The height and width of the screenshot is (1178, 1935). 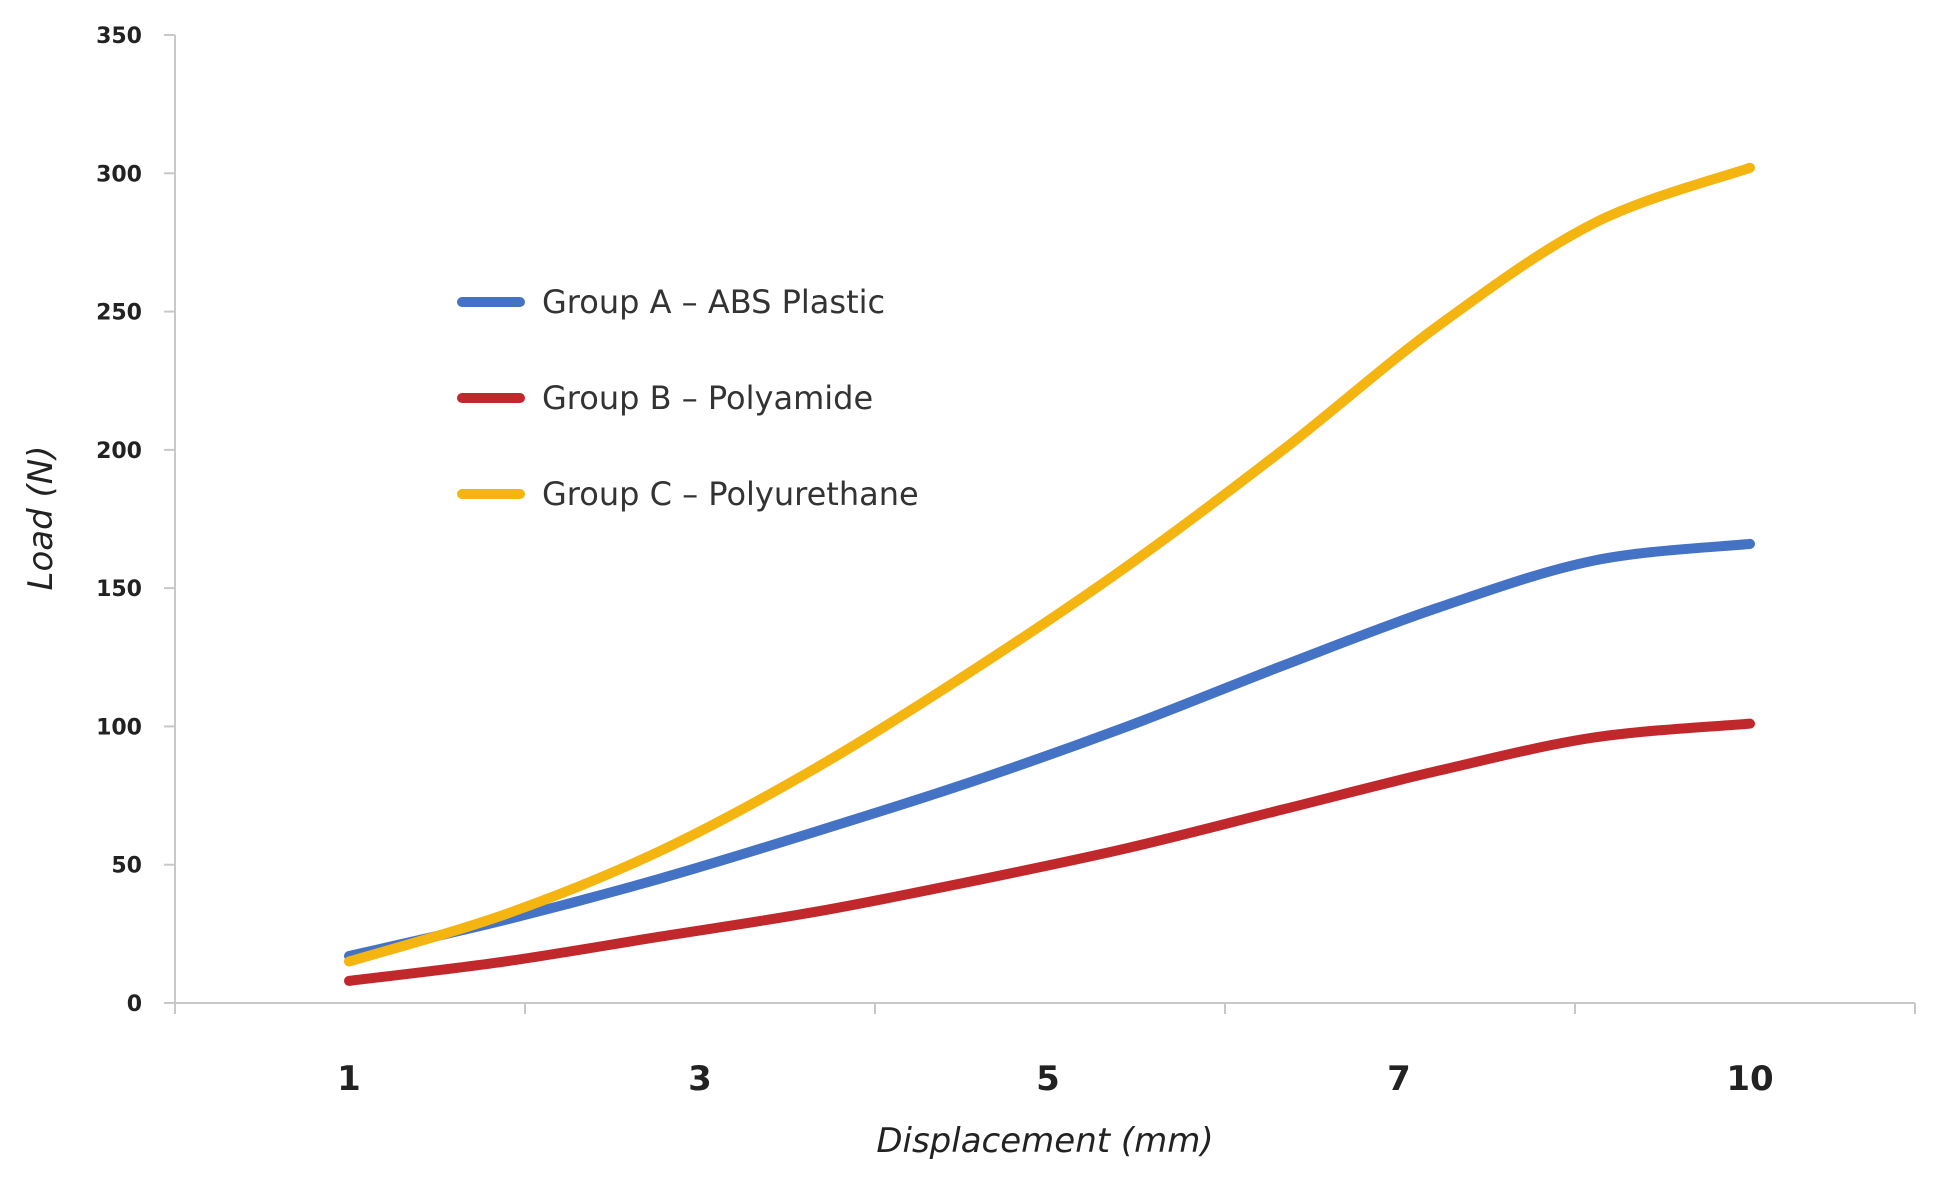 I want to click on x-axis-title: Displacement (mm), so click(x=1044, y=1141).